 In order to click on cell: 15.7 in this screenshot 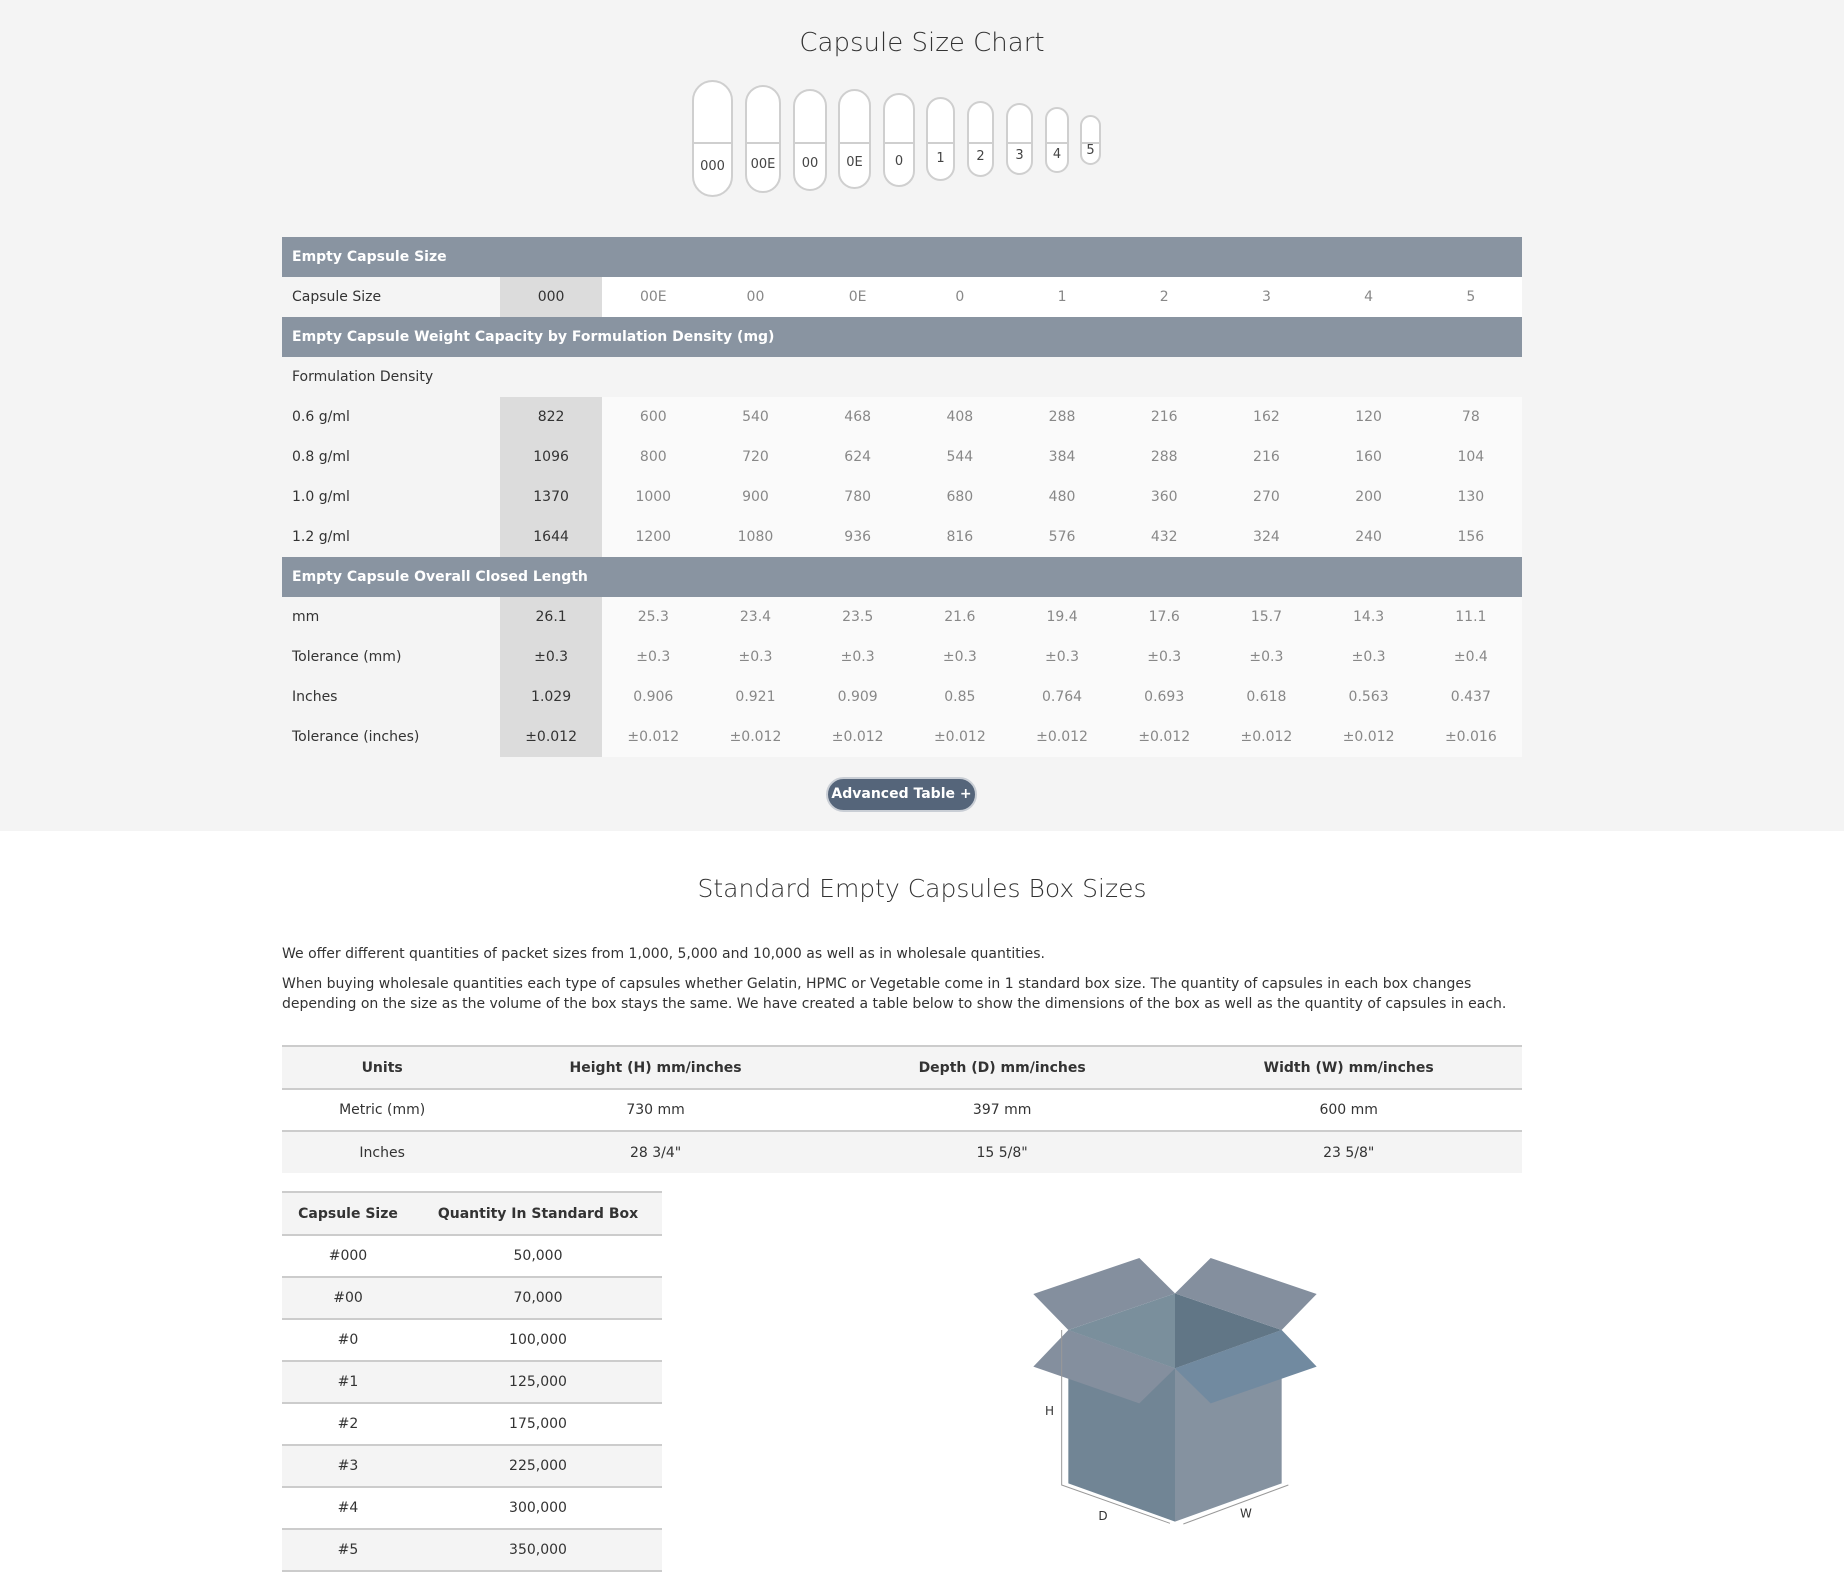, I will do `click(1266, 617)`.